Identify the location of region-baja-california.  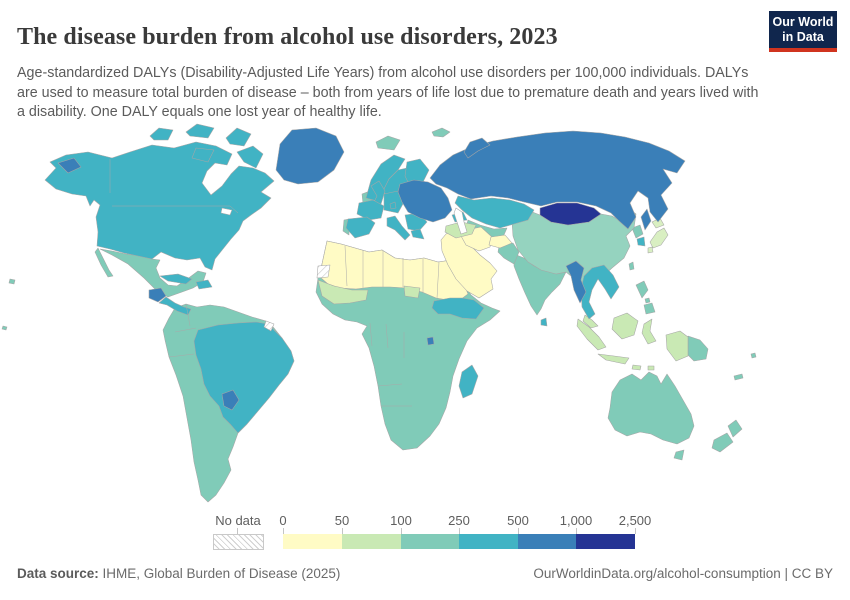
(104, 262).